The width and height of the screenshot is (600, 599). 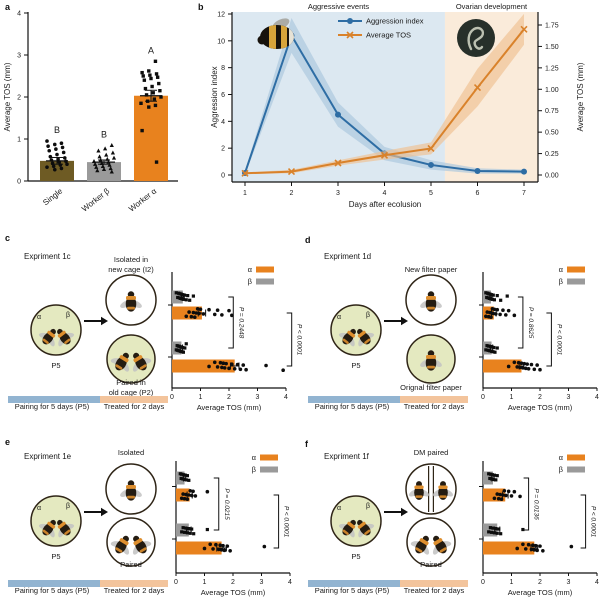 I want to click on svg-text: 12, so click(x=221, y=15).